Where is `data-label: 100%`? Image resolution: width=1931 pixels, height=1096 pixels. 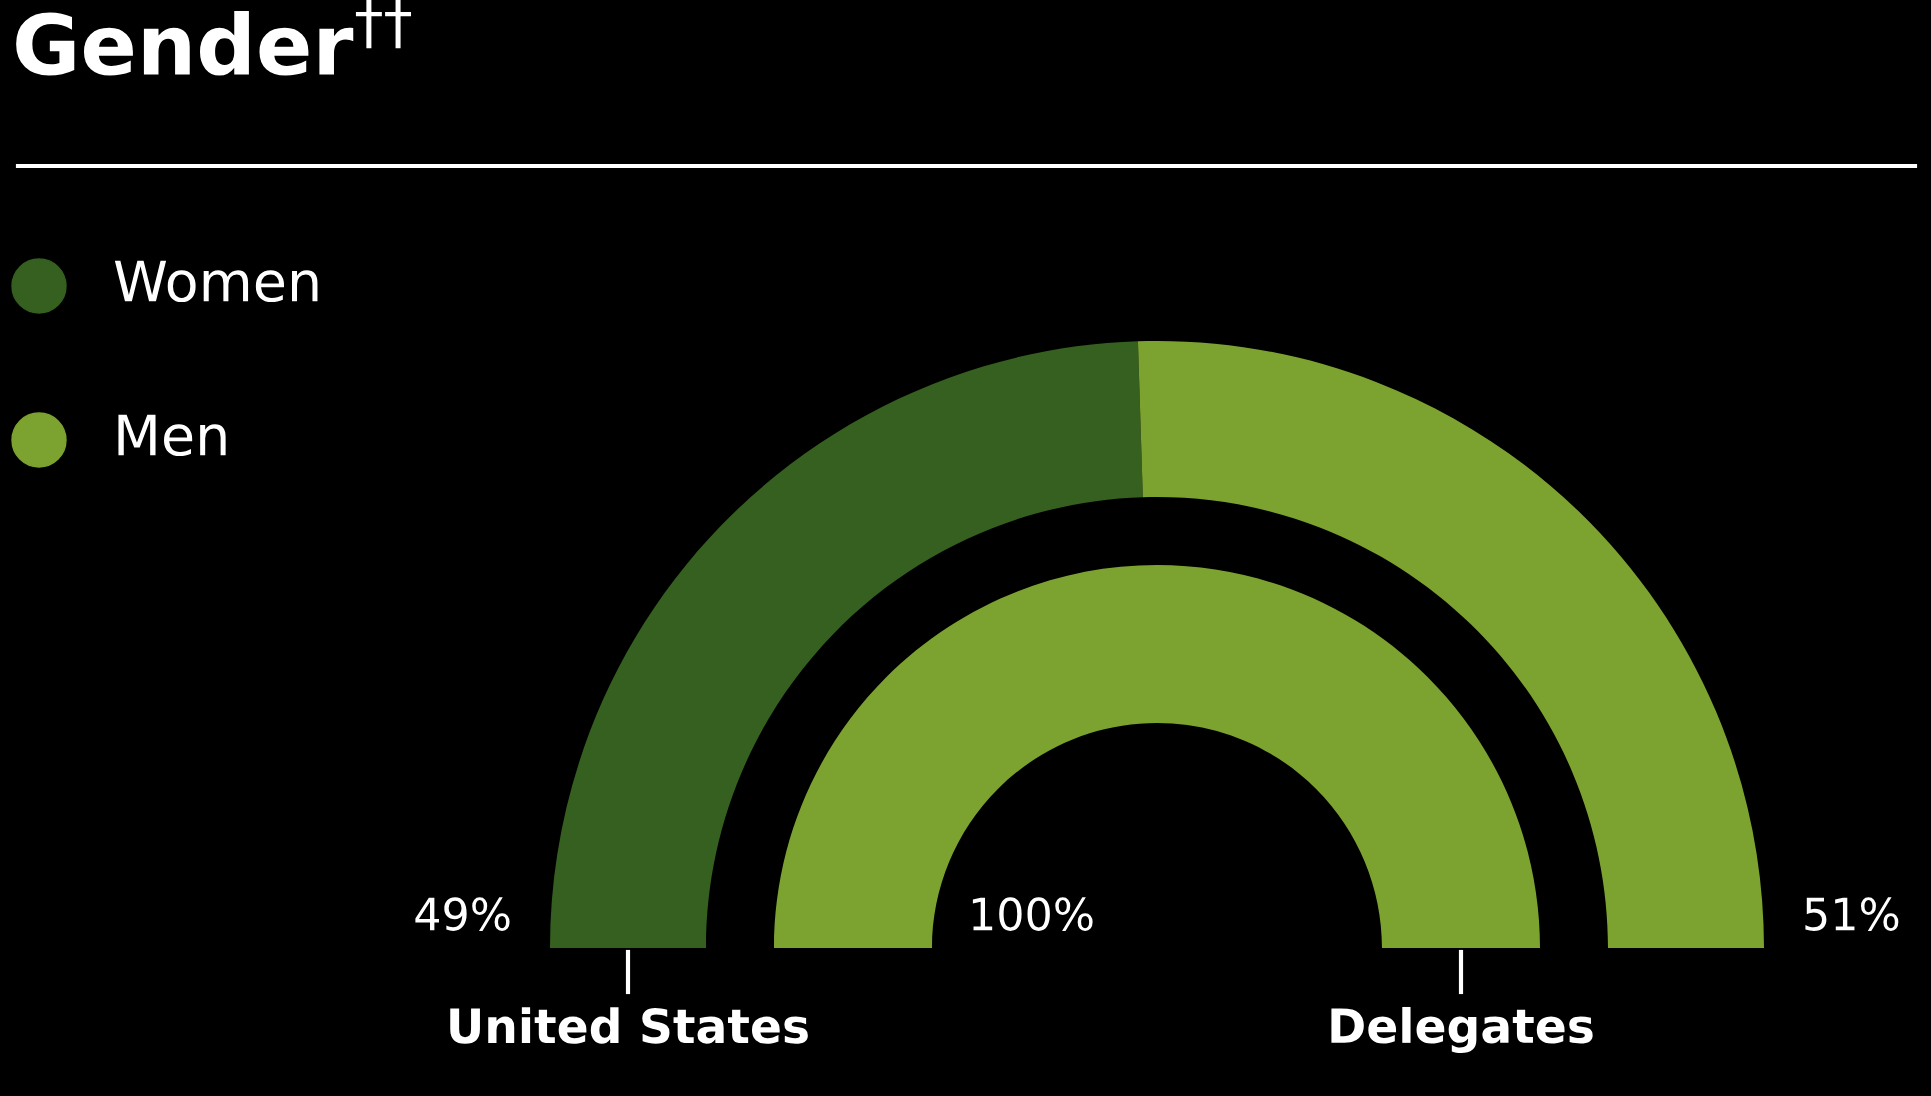
data-label: 100% is located at coordinates (1032, 914).